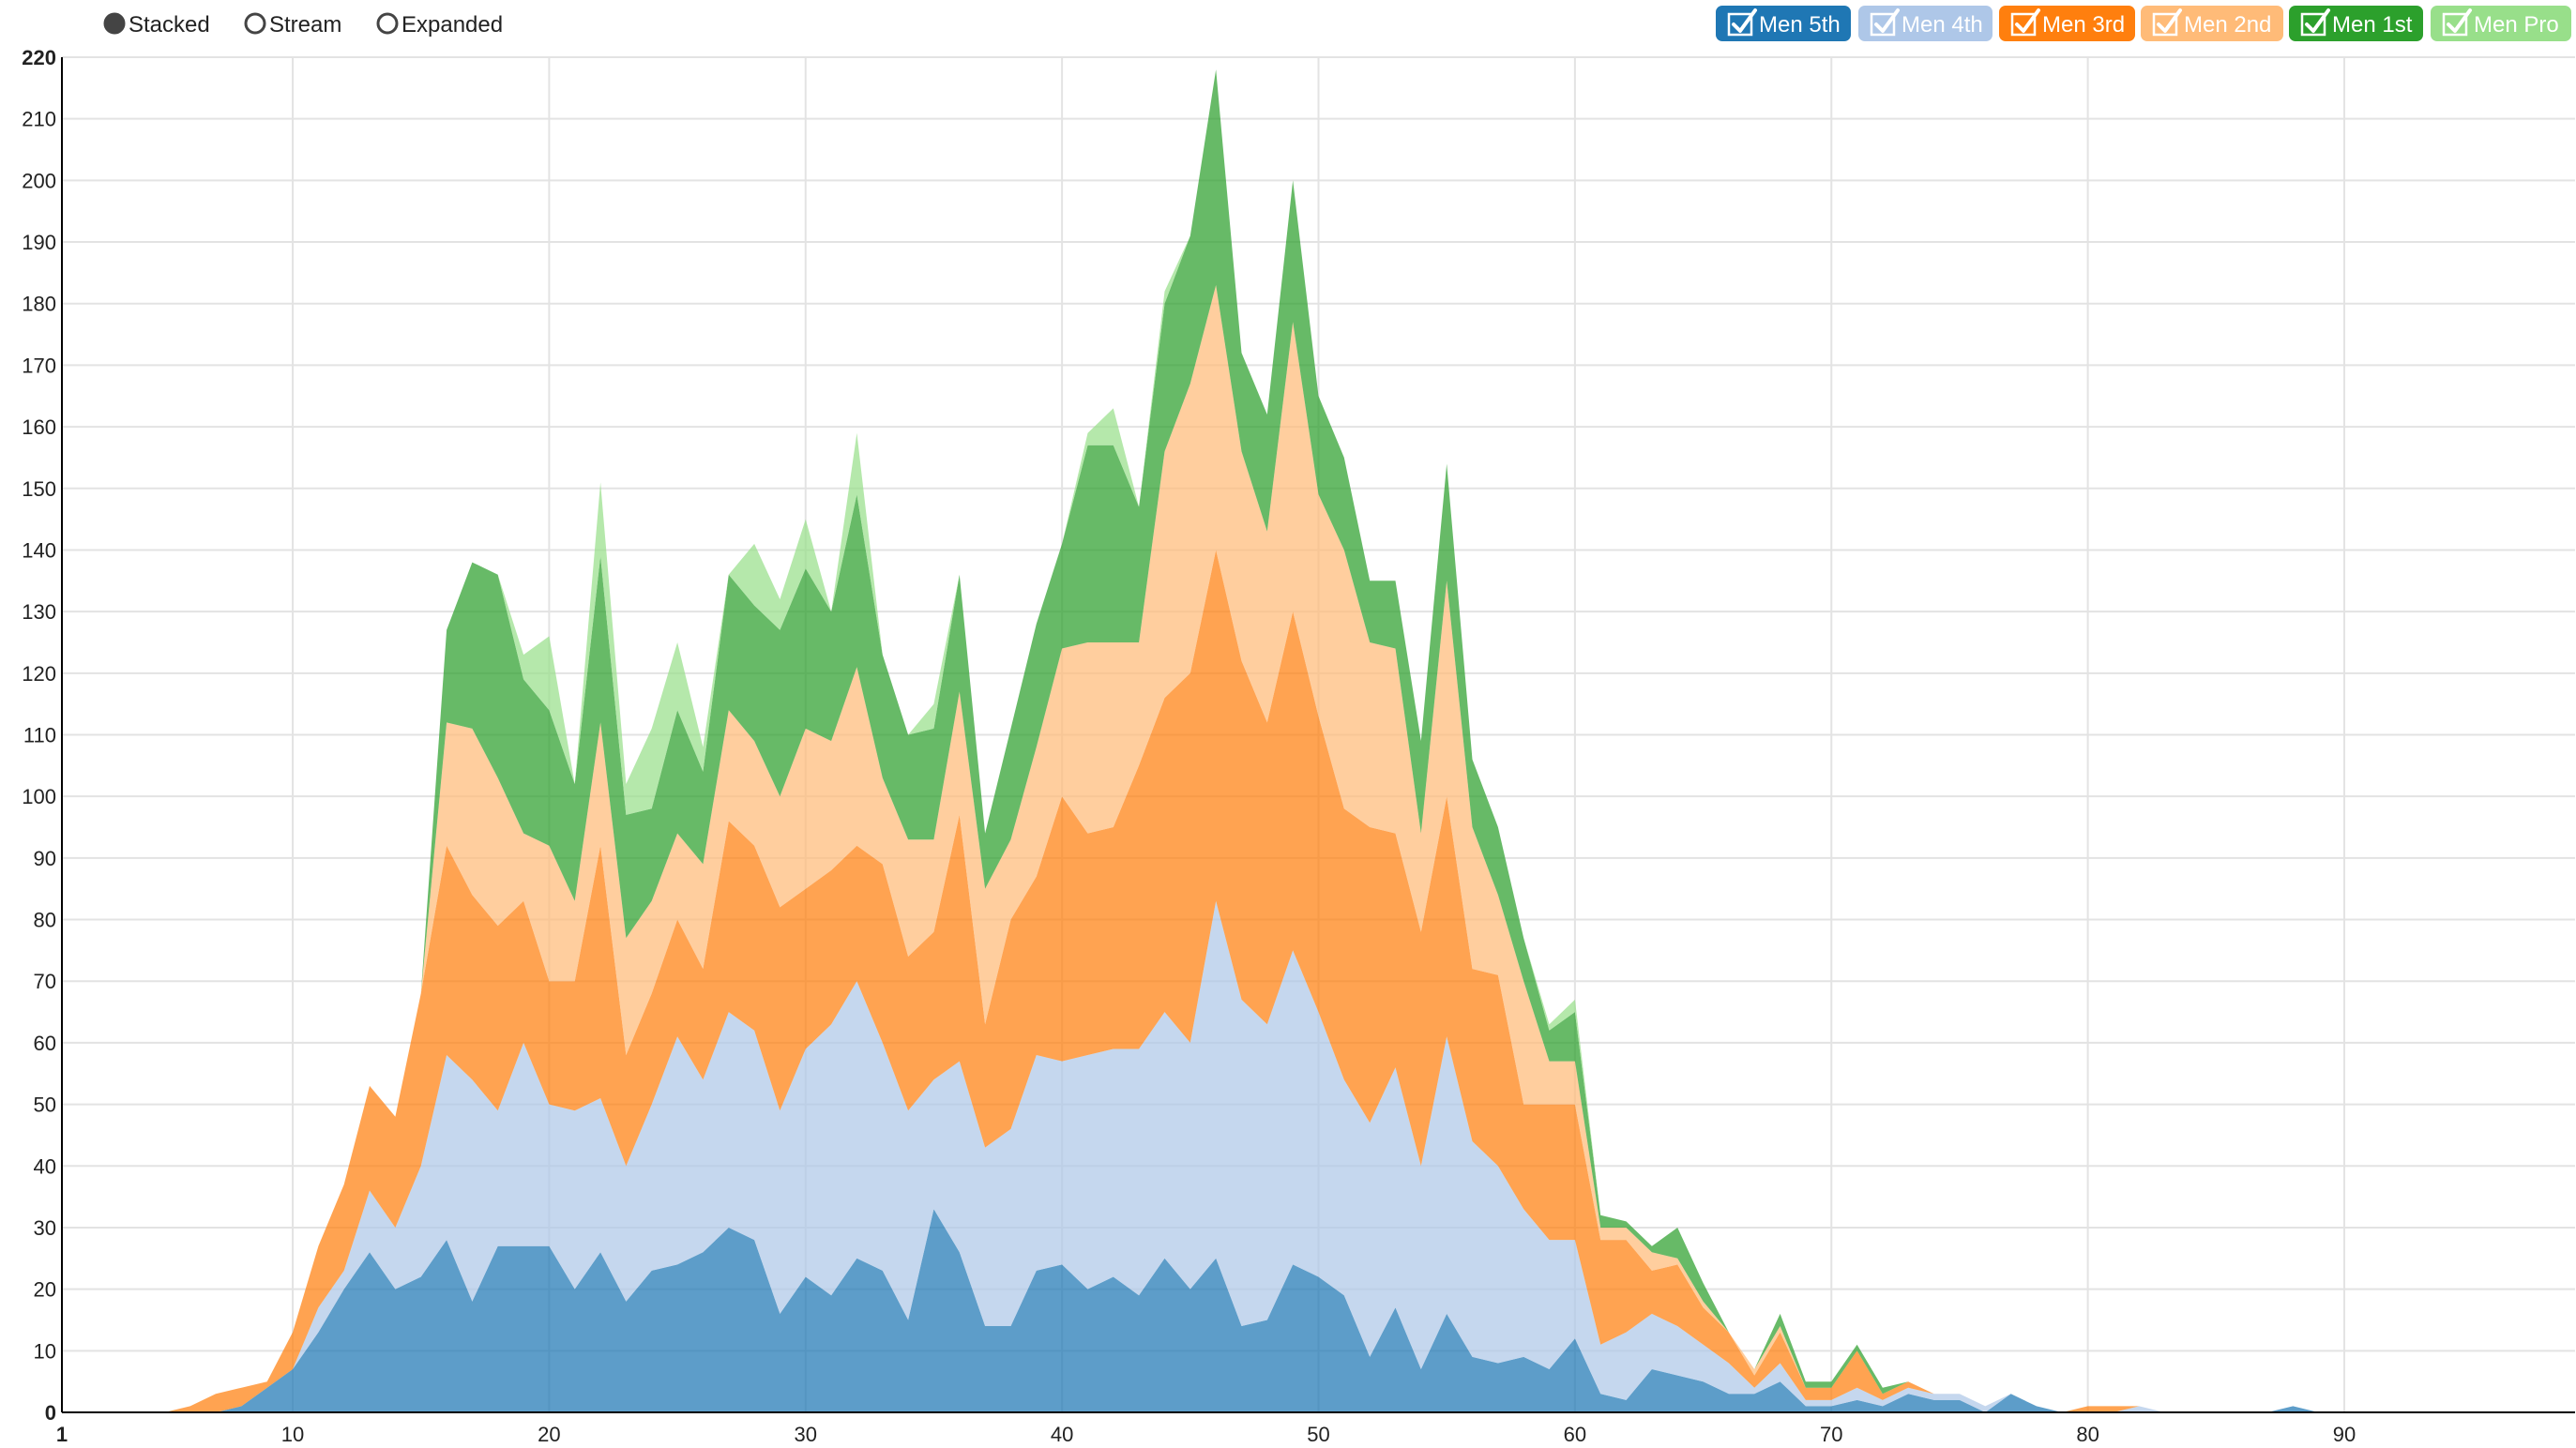  What do you see at coordinates (45, 1290) in the screenshot?
I see `y-tick-label-20: 20` at bounding box center [45, 1290].